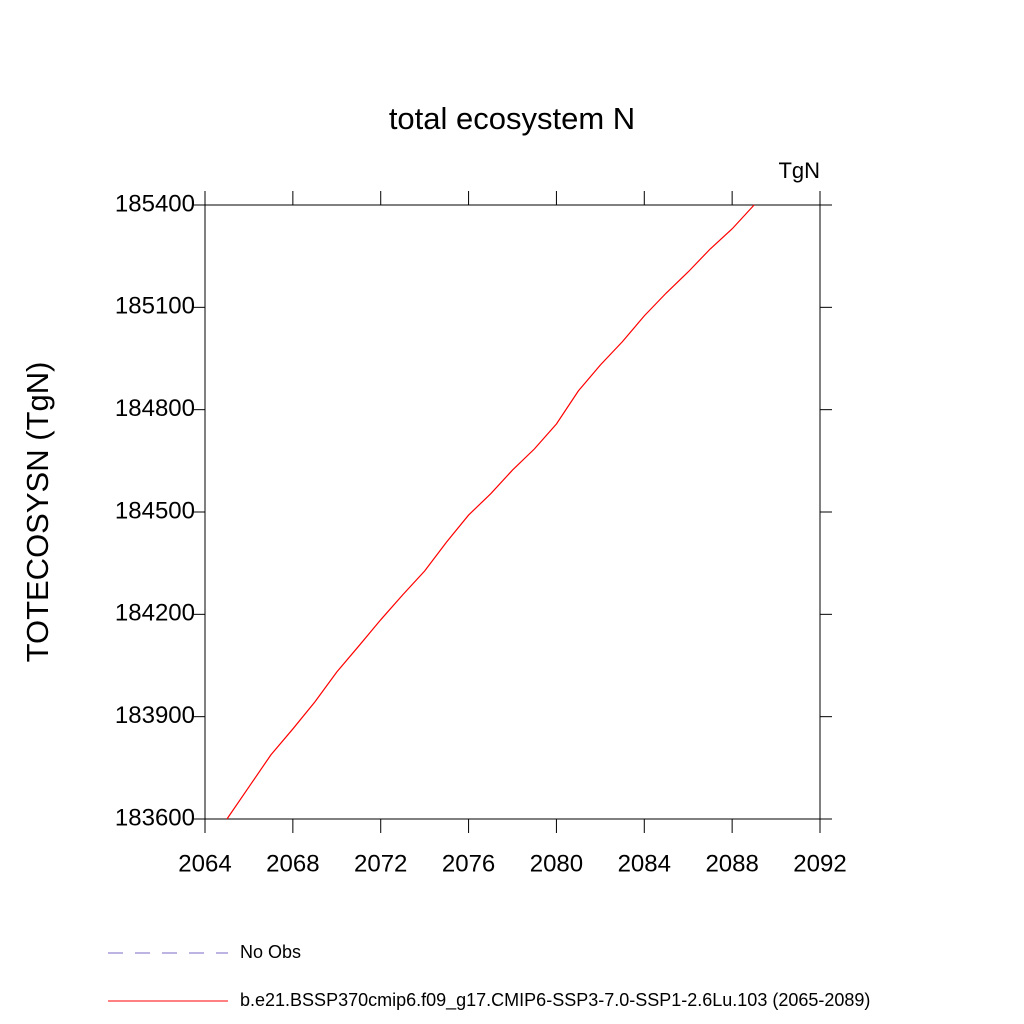 The height and width of the screenshot is (1024, 1024). I want to click on legend-label: No Obs, so click(270, 952).